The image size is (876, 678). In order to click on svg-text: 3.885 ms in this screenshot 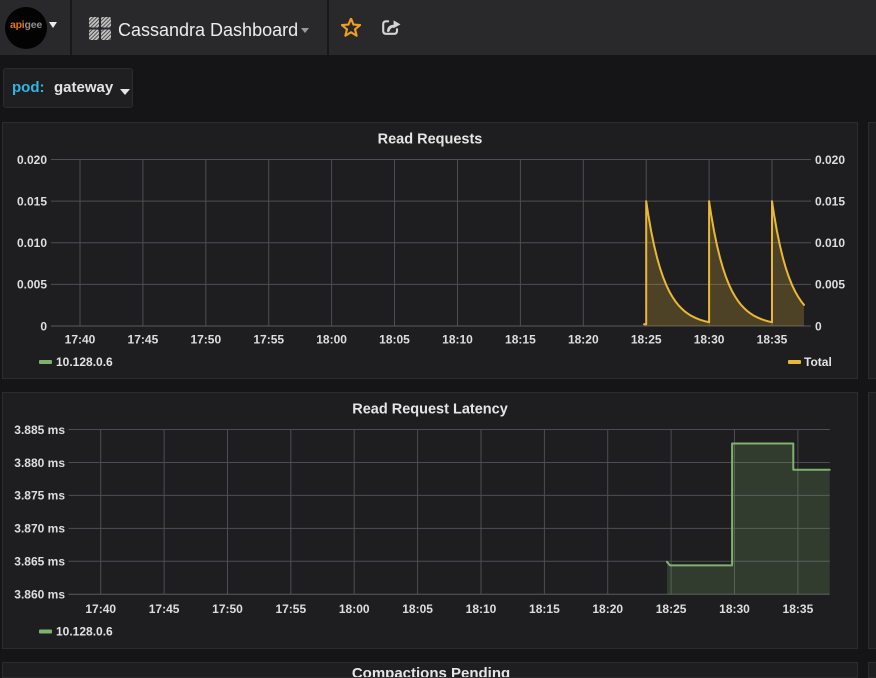, I will do `click(39, 430)`.